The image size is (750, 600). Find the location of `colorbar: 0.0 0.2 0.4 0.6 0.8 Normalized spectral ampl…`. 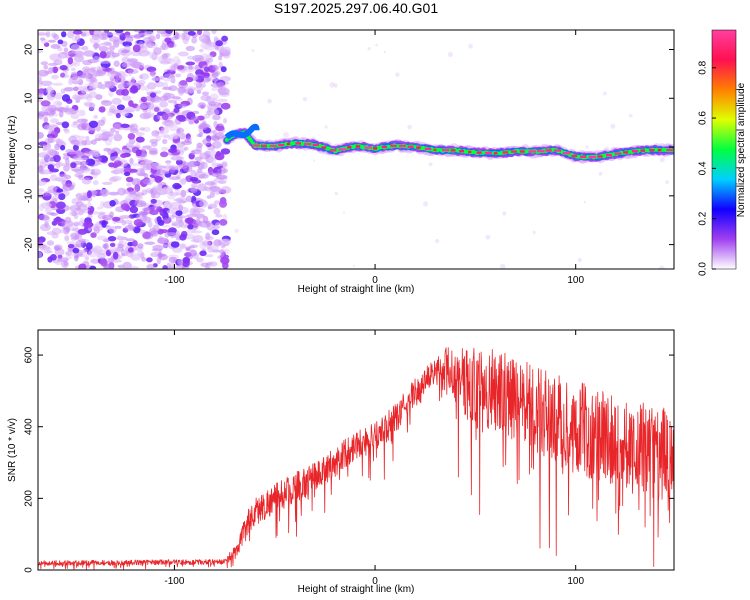

colorbar: 0.0 0.2 0.4 0.6 0.8 Normalized spectral ampl… is located at coordinates (722, 152).